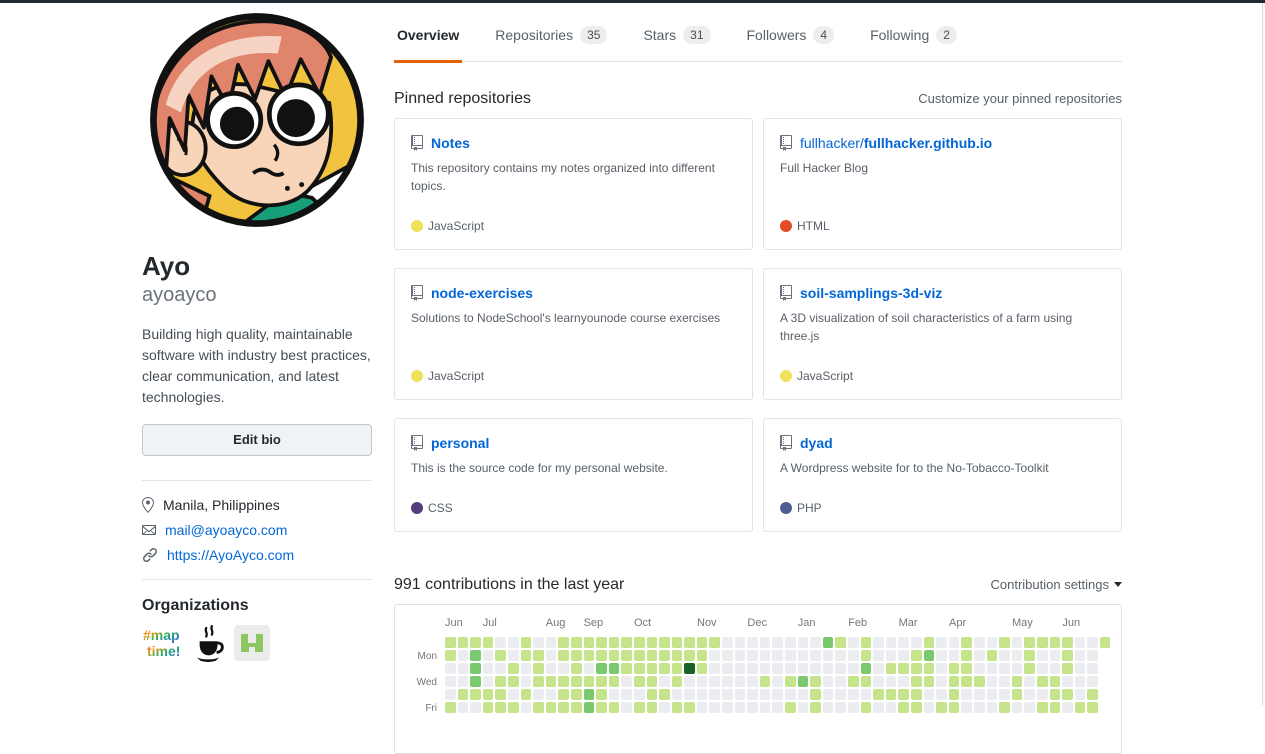 The width and height of the screenshot is (1265, 754). I want to click on org-avatar-coffee, so click(210, 644).